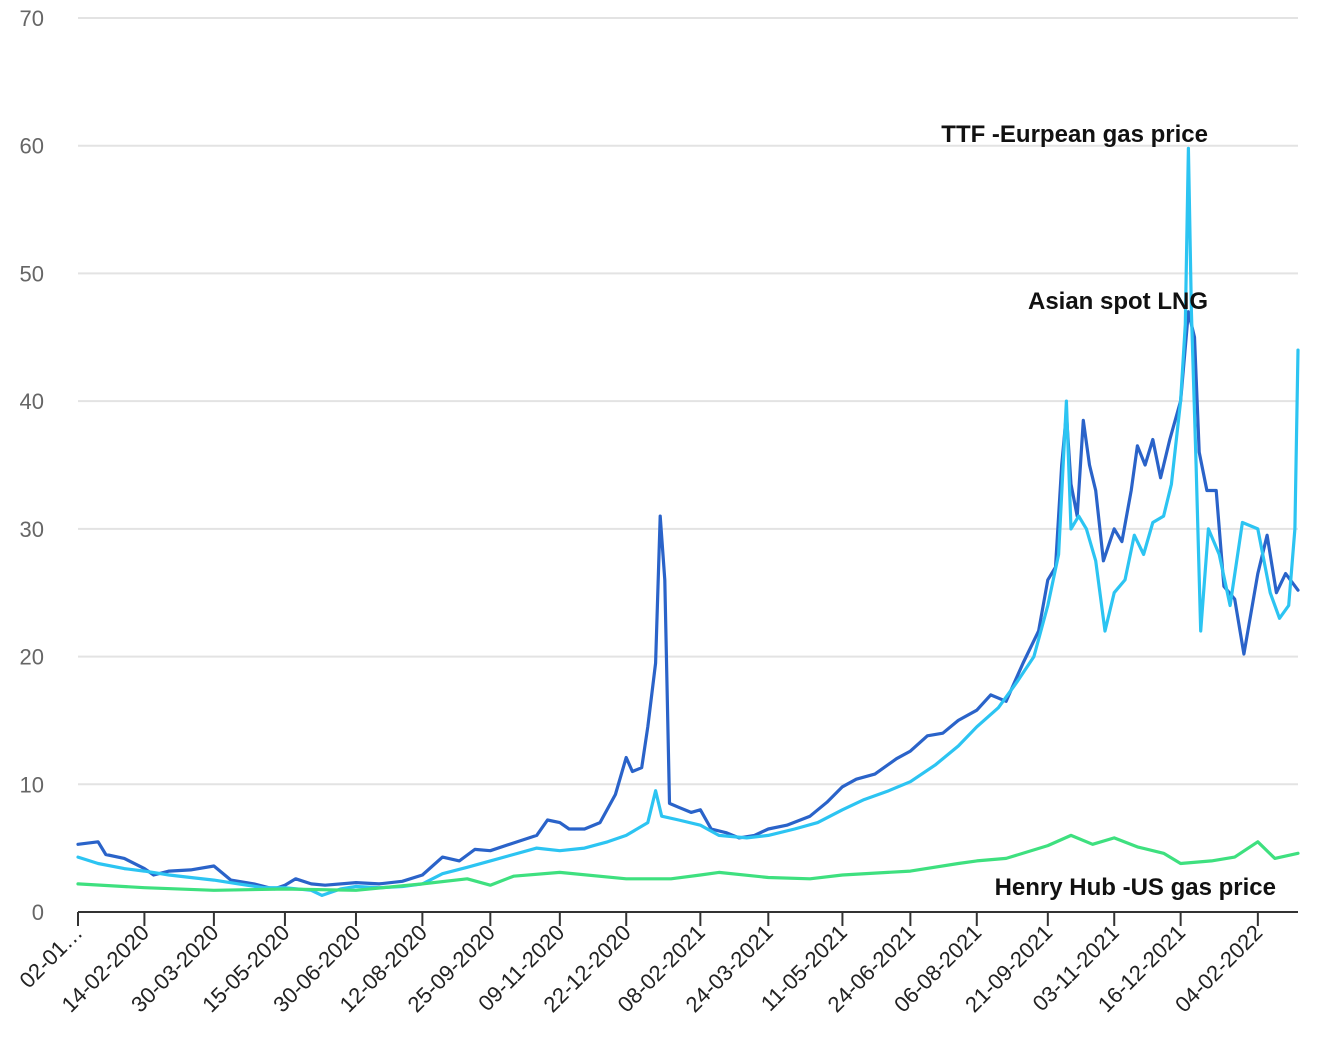 Image resolution: width=1336 pixels, height=1048 pixels. What do you see at coordinates (32, 465) in the screenshot?
I see `y-axis-tick-labels: 0 10 20 30 40 50 60 70` at bounding box center [32, 465].